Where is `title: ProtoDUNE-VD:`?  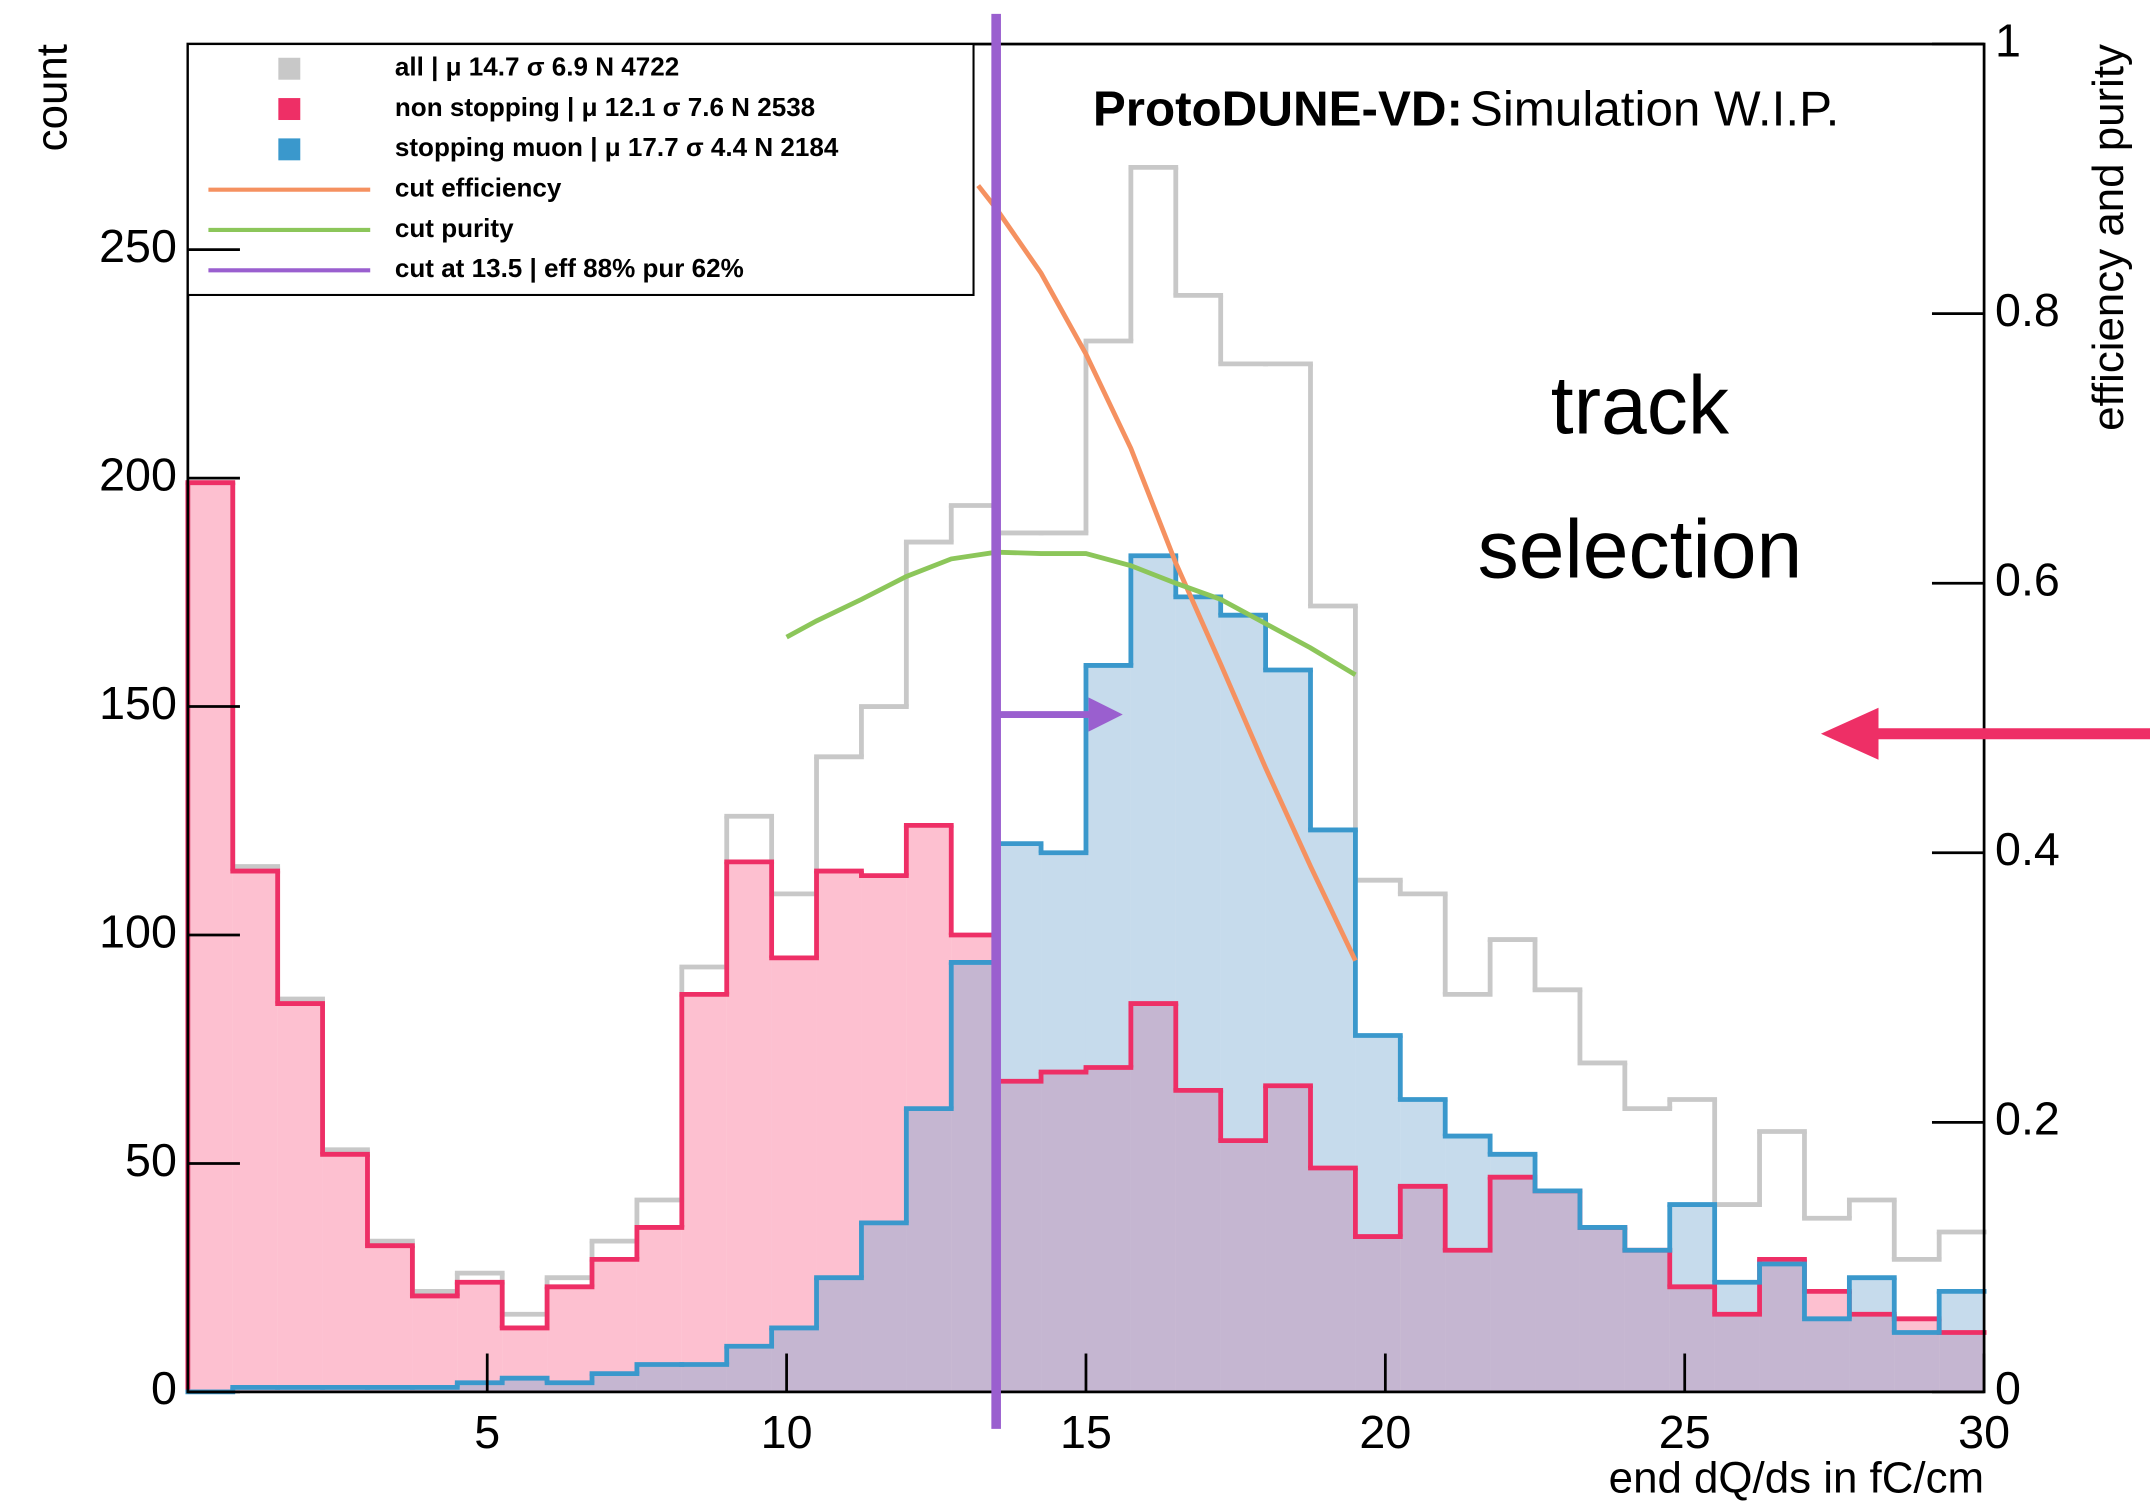
title: ProtoDUNE-VD: is located at coordinates (1278, 109).